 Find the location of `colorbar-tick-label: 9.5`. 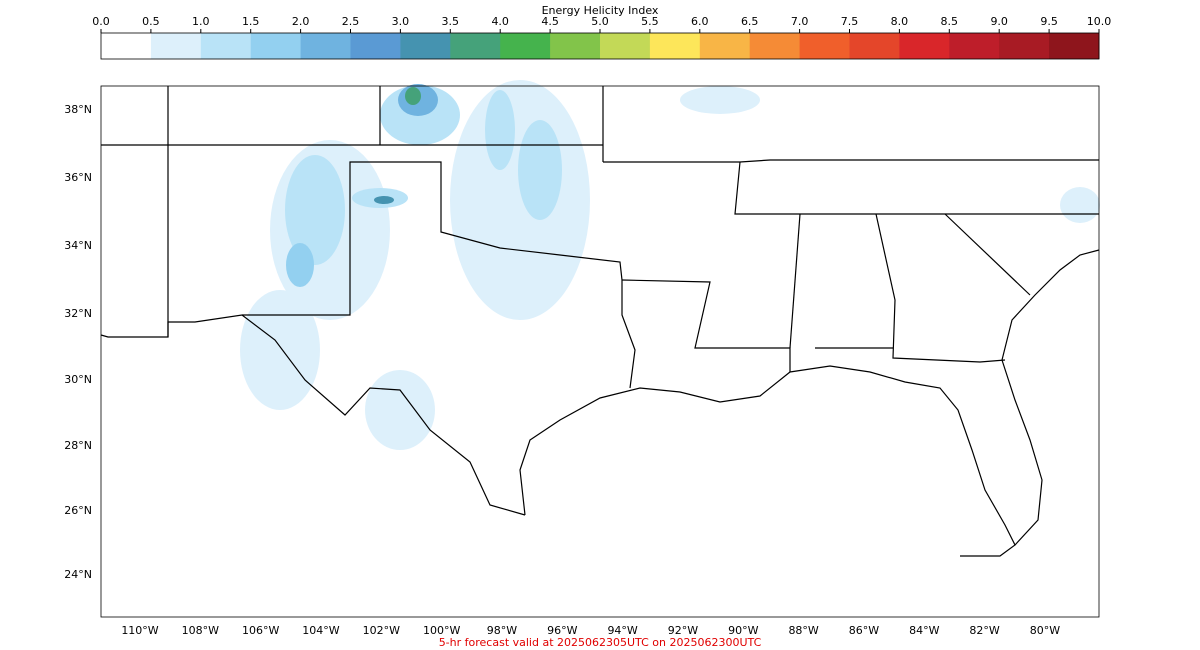

colorbar-tick-label: 9.5 is located at coordinates (1049, 21).